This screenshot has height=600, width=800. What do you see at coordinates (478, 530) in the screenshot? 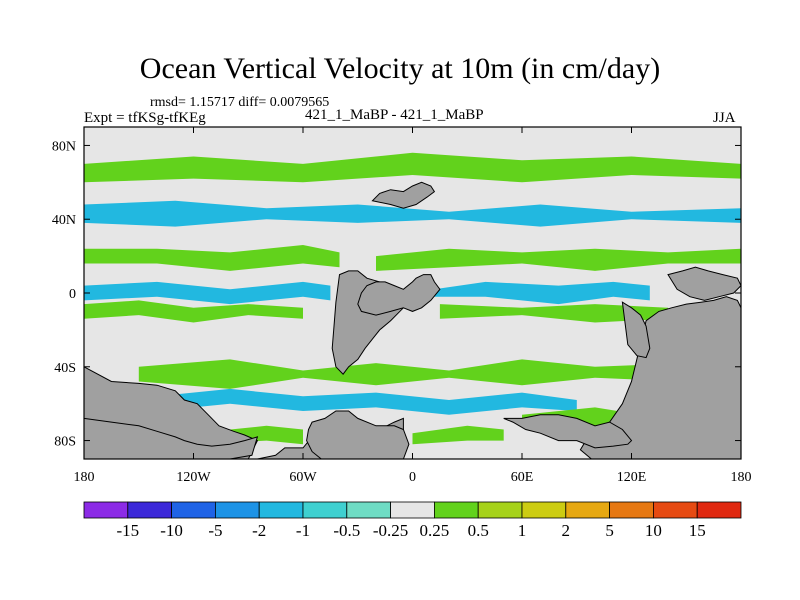
I see `colorbar-label: 0.5` at bounding box center [478, 530].